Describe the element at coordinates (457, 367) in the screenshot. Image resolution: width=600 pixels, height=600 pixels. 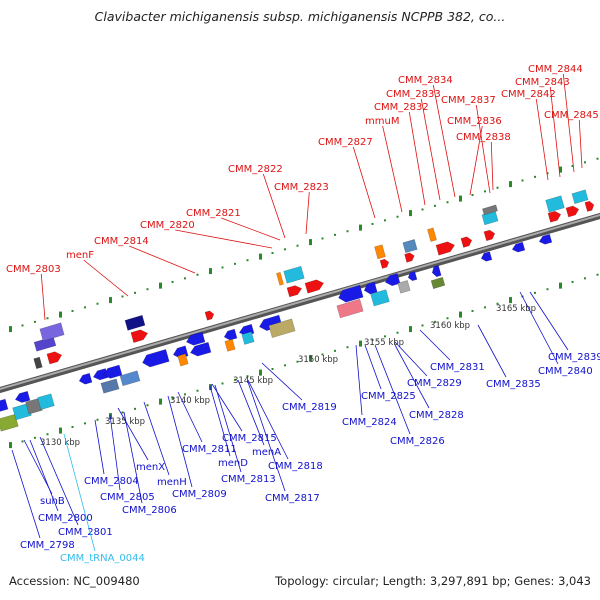
I see `bottom-gene-label: CMM_2831` at that location.